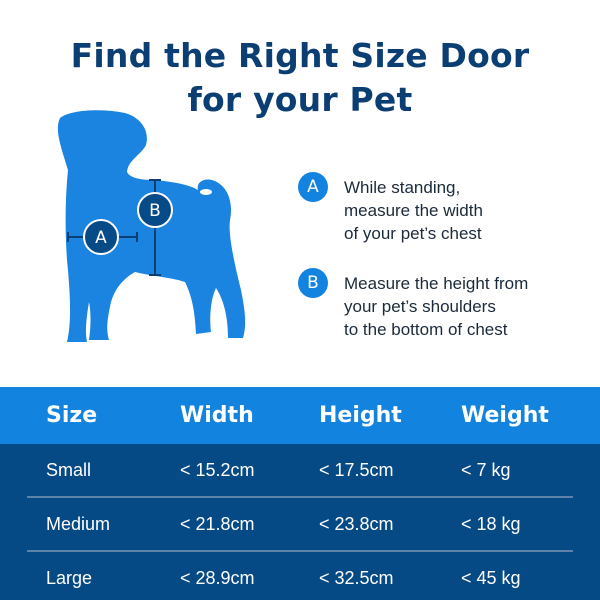 This screenshot has width=600, height=604. Describe the element at coordinates (313, 283) in the screenshot. I see `badge-b: B` at that location.